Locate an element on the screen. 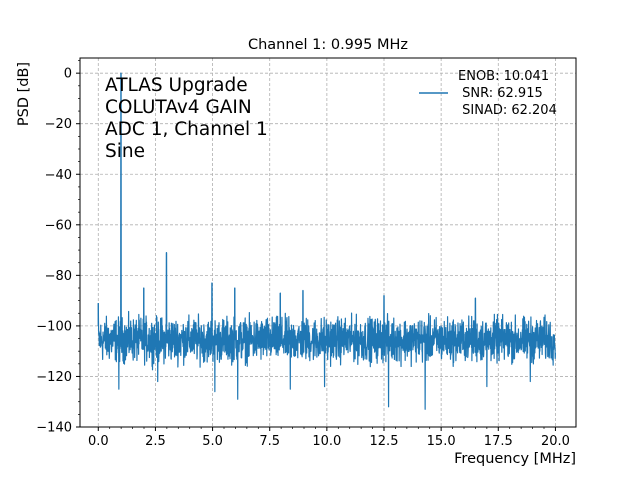 The width and height of the screenshot is (640, 480). x-tick-label: 2.5 is located at coordinates (155, 441).